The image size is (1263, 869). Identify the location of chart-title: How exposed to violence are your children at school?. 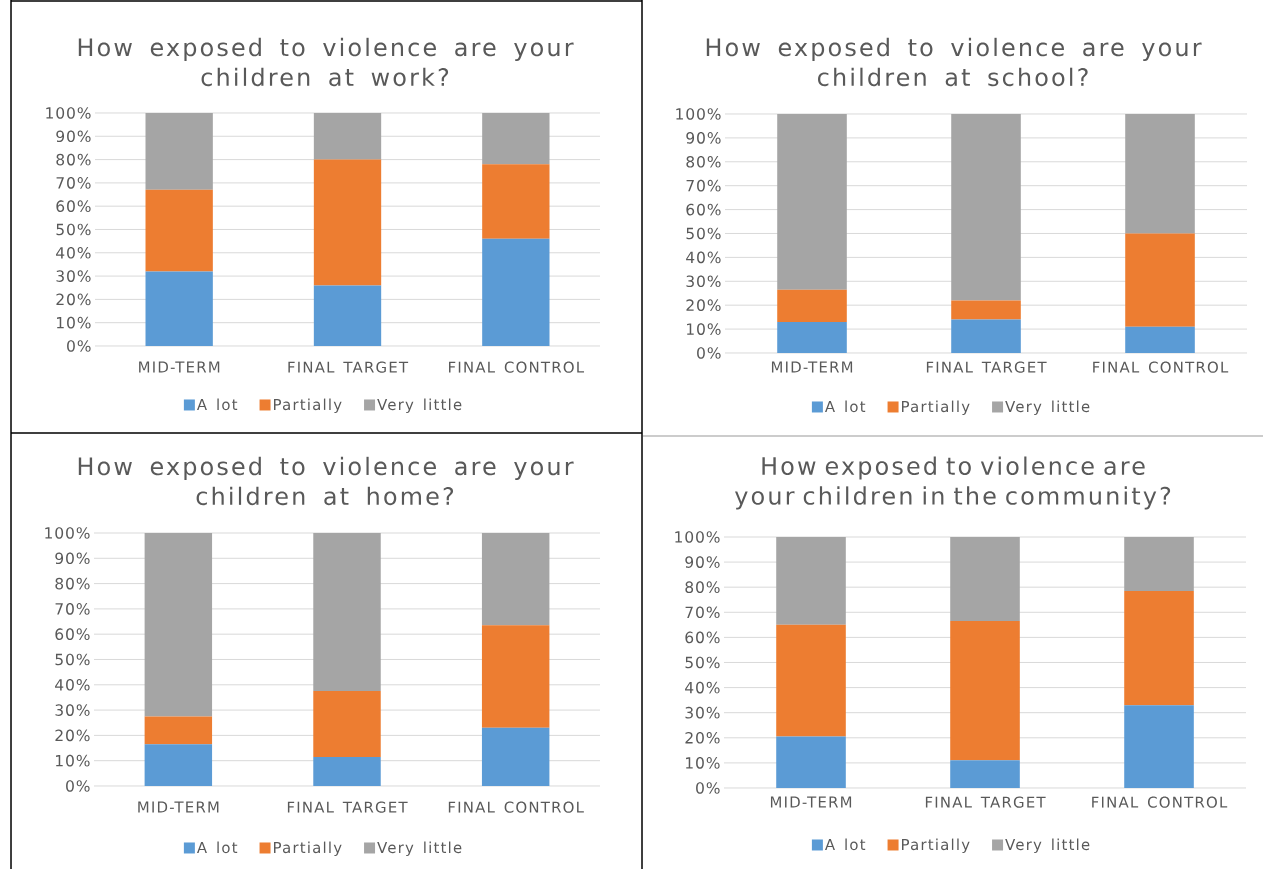
(954, 62).